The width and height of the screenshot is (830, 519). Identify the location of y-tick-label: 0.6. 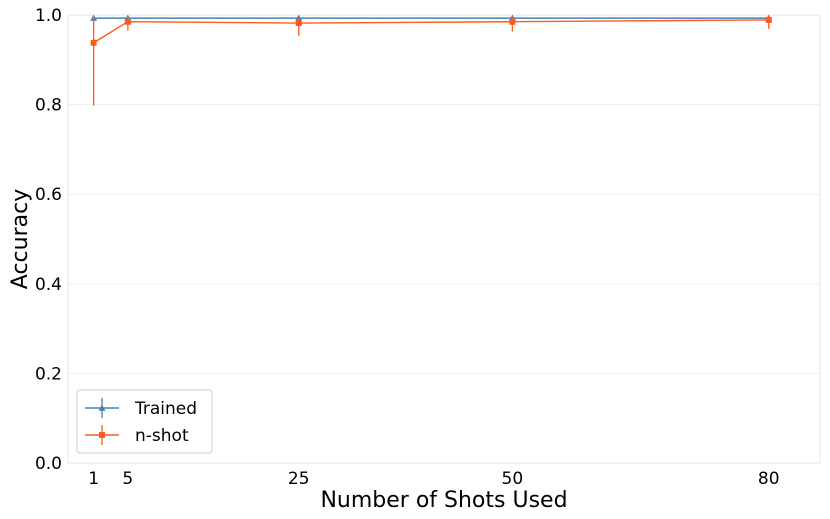
(48, 195).